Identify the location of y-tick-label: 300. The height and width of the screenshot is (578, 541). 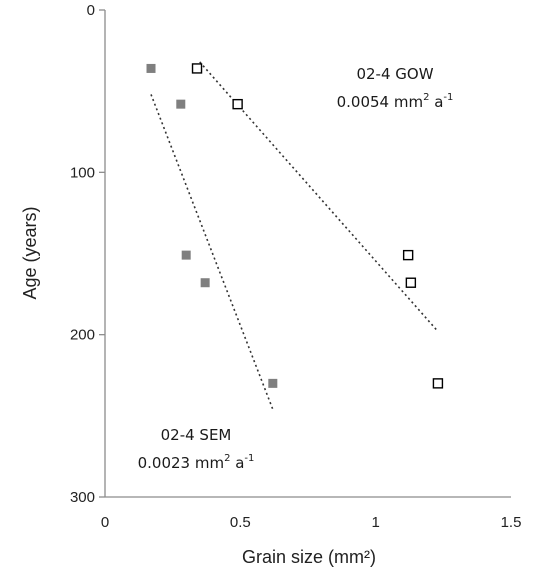
(82, 497).